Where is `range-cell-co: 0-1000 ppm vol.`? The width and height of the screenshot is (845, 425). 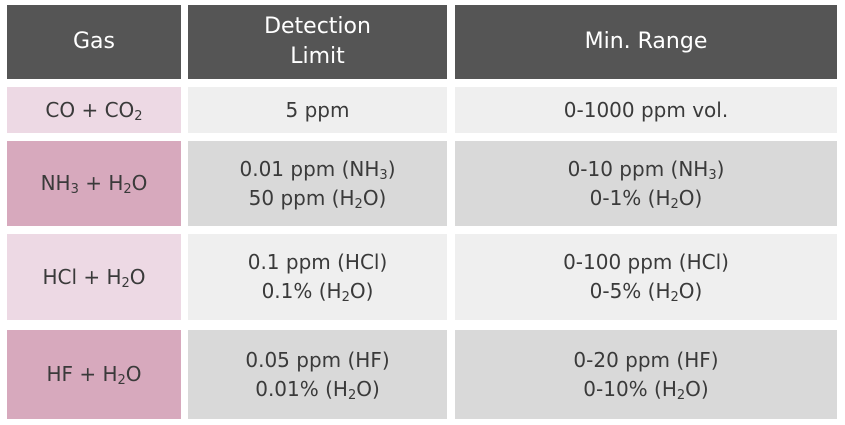
range-cell-co: 0-1000 ppm vol. is located at coordinates (646, 110).